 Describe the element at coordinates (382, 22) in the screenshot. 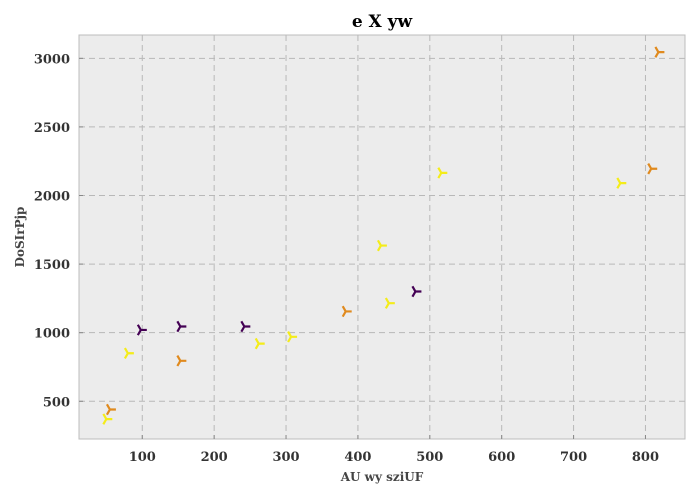

I see `chart-title: e X yw` at that location.